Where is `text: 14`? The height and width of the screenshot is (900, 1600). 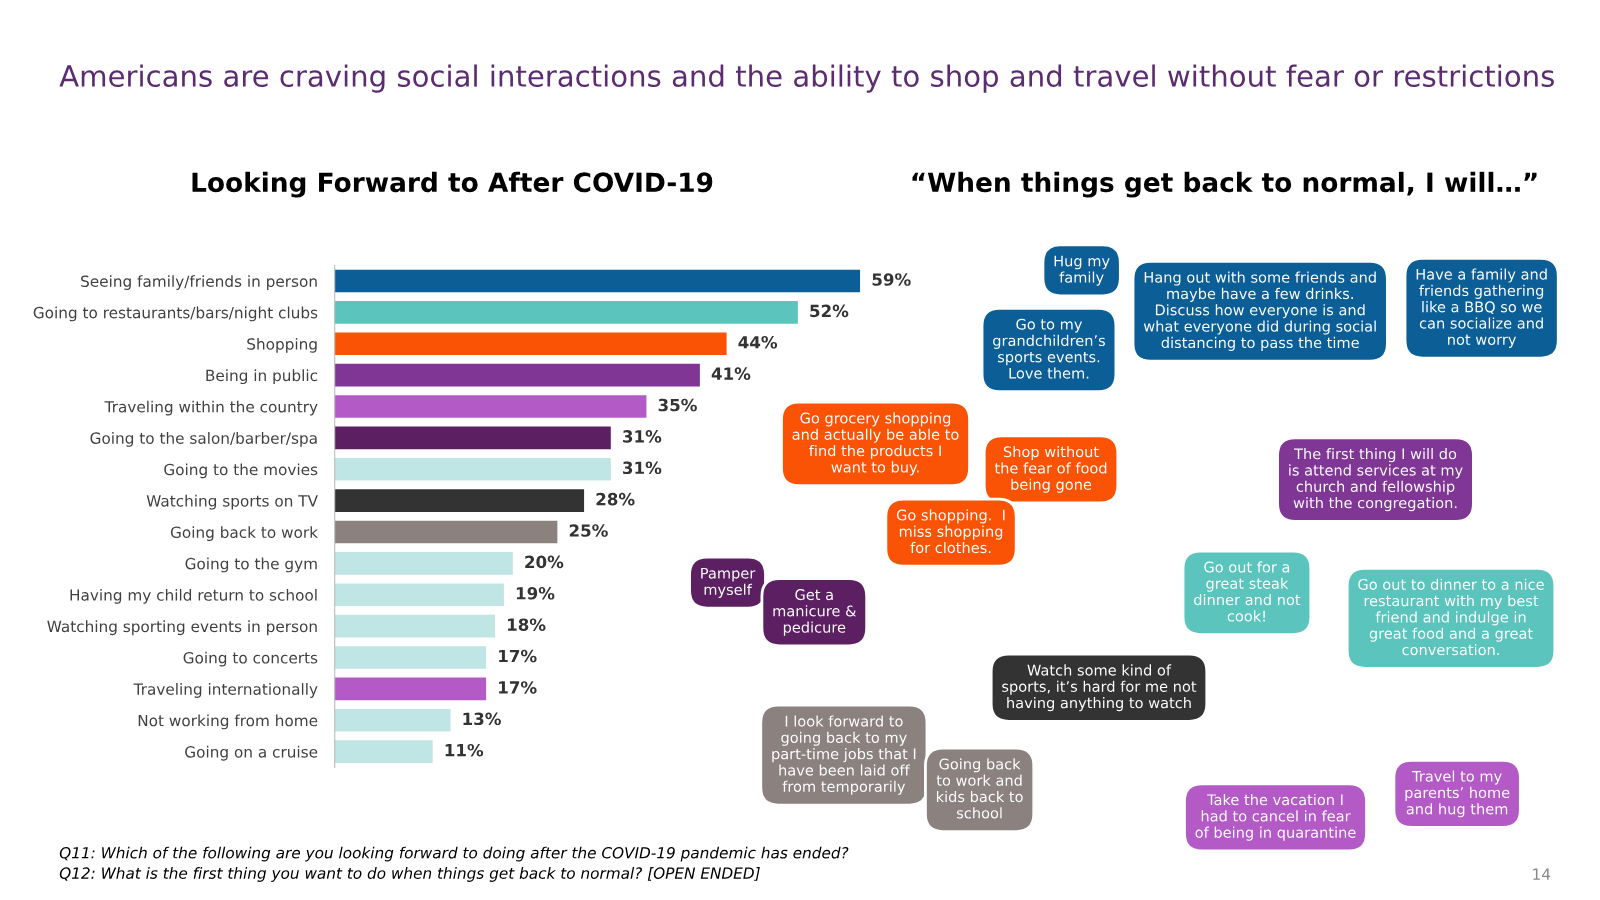 text: 14 is located at coordinates (1542, 874).